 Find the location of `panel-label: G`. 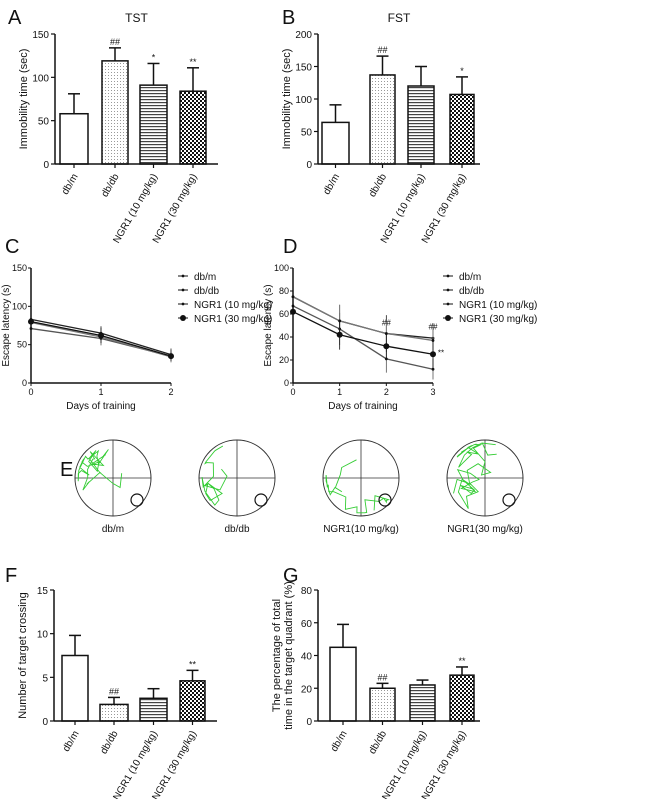

panel-label: G is located at coordinates (291, 576).